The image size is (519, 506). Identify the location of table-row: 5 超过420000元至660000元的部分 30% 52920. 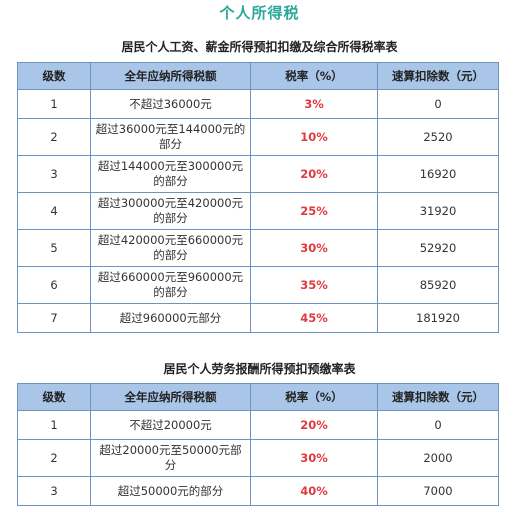
(258, 248).